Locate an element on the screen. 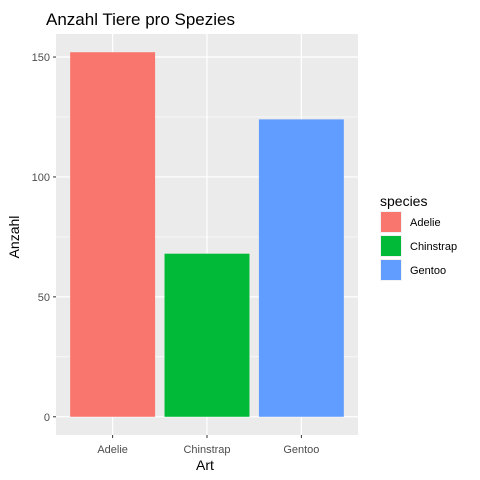 This screenshot has height=480, width=480. bar-adelie is located at coordinates (113, 234).